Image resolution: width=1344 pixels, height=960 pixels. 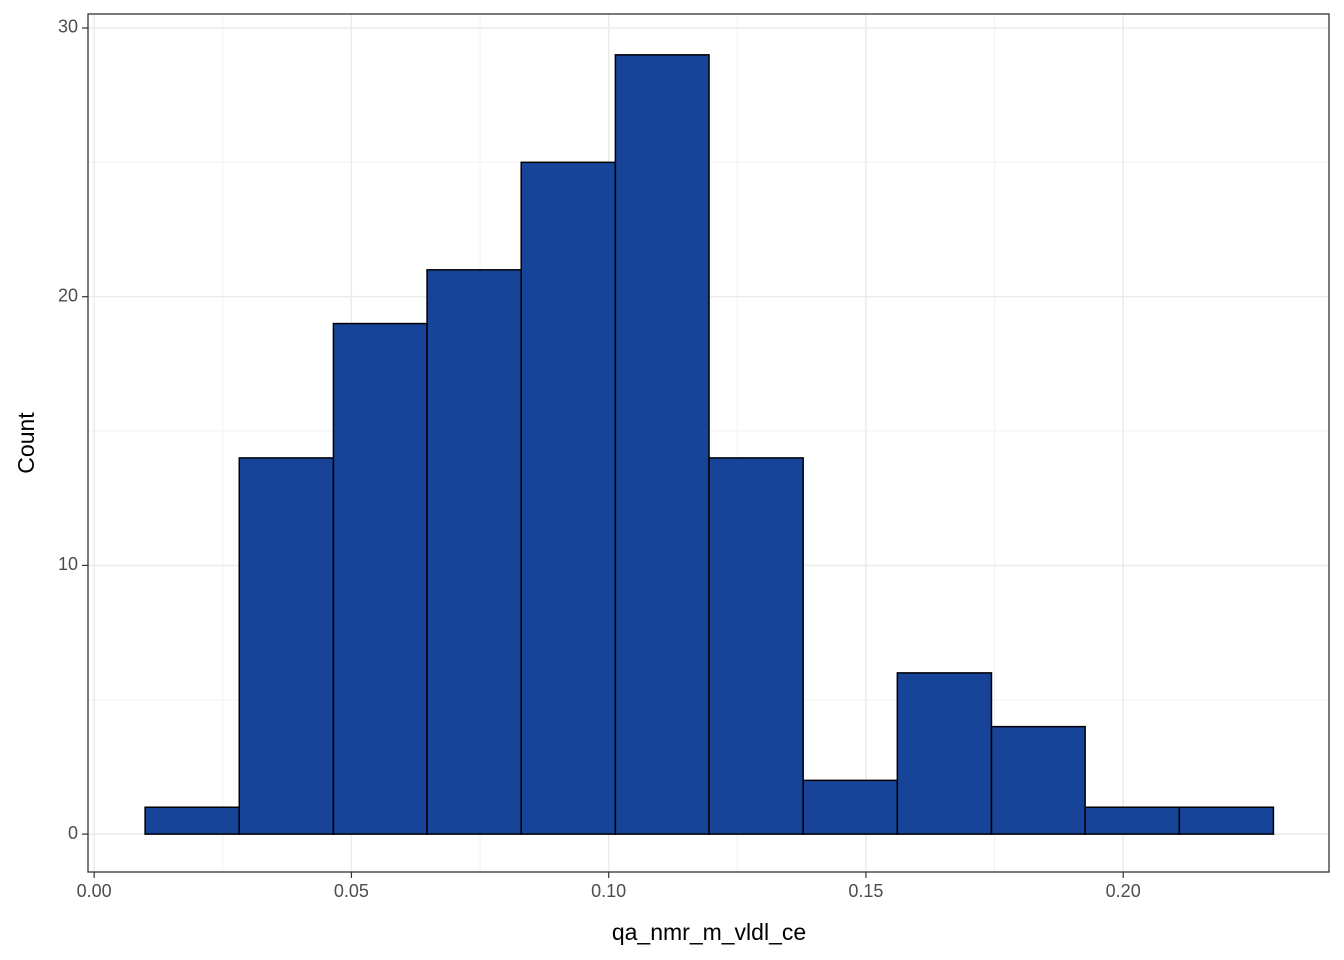 I want to click on x-tick-label: 0.15, so click(x=865, y=891).